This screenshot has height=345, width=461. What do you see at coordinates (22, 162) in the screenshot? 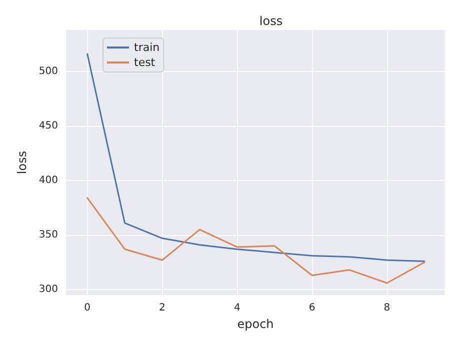
I see `y-axis-title: loss` at bounding box center [22, 162].